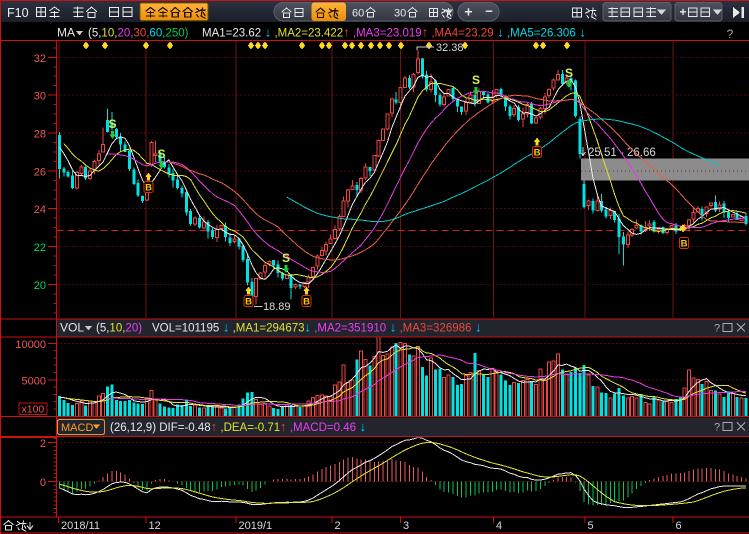 Image resolution: width=749 pixels, height=534 pixels. Describe the element at coordinates (43, 483) in the screenshot. I see `svg-text: 0` at that location.